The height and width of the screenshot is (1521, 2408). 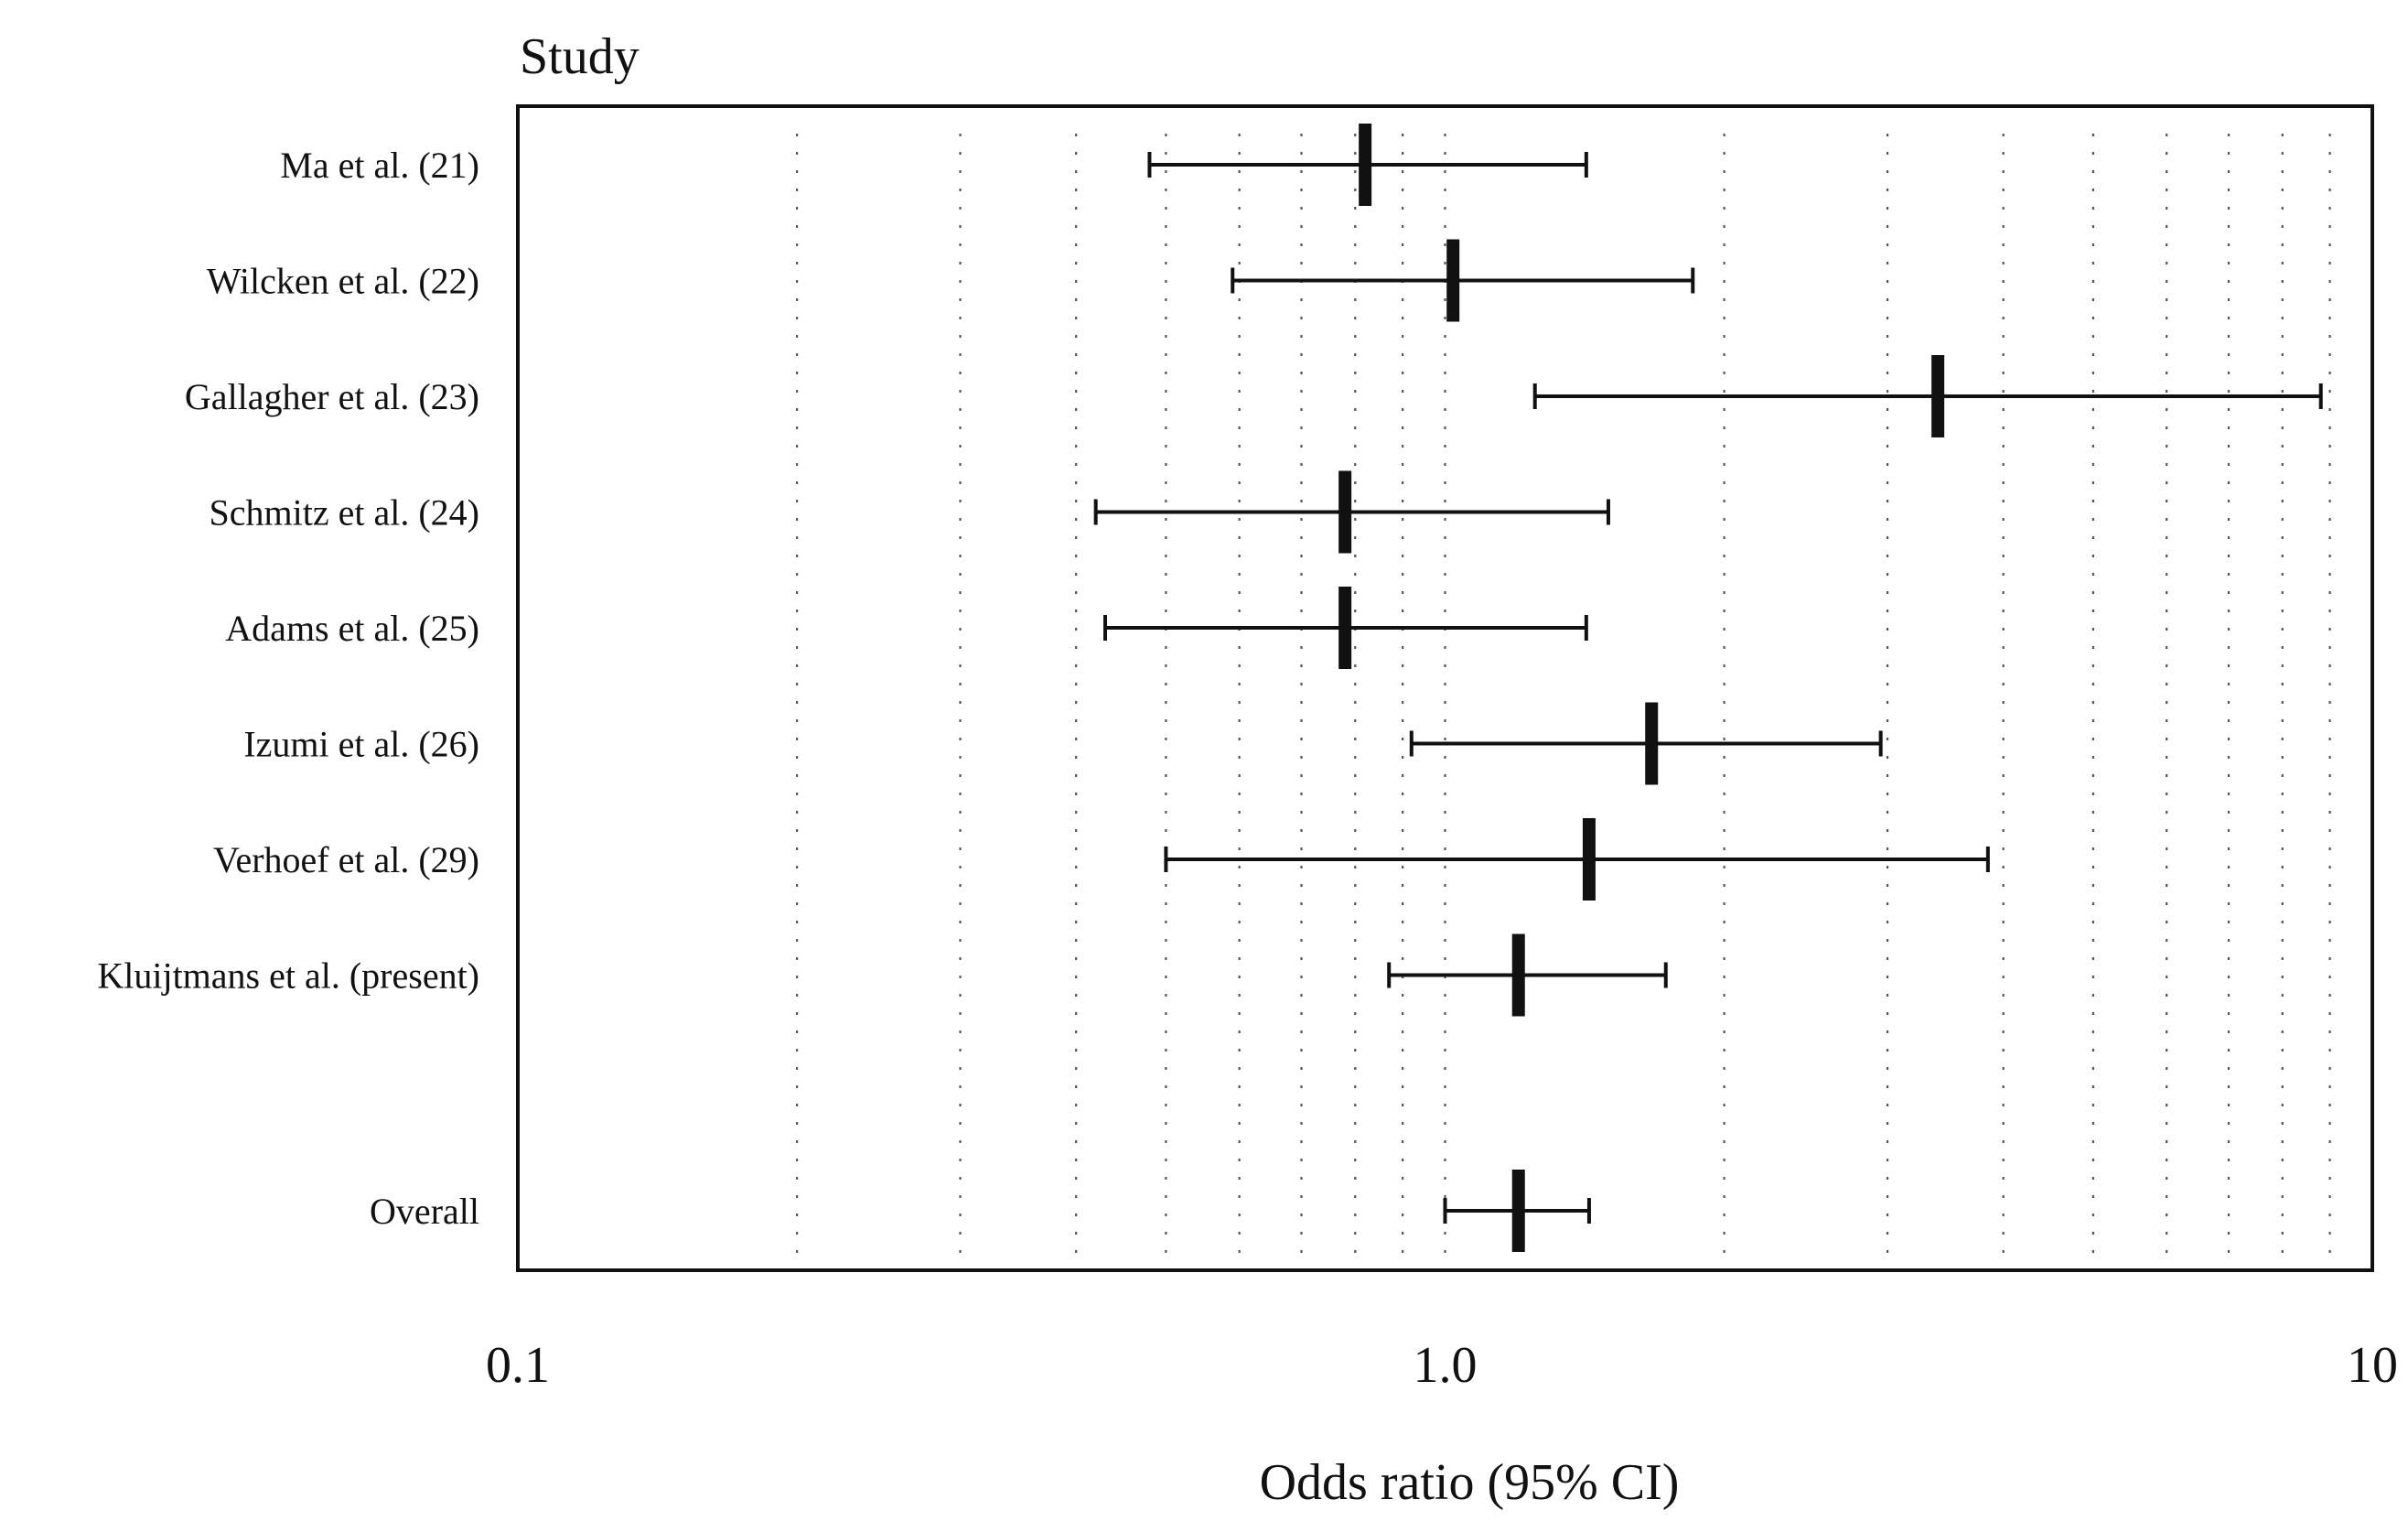 I want to click on study-label: Kluijtmans et al. (present), so click(x=288, y=976).